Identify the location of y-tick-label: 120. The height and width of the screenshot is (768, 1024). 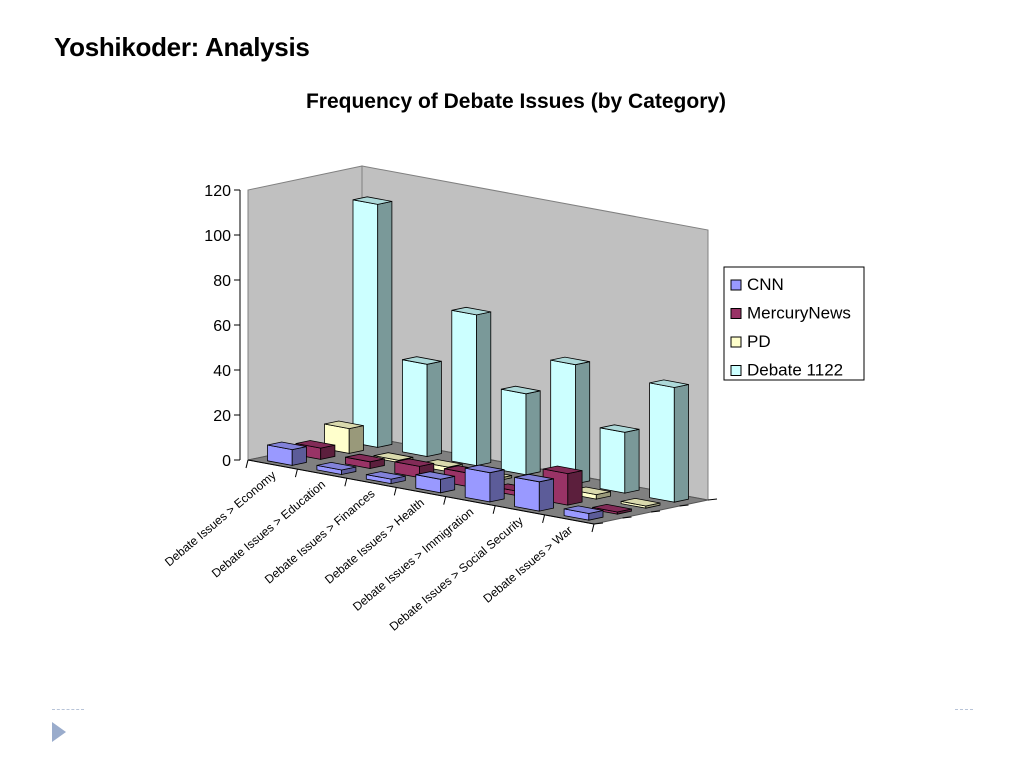
(217, 191).